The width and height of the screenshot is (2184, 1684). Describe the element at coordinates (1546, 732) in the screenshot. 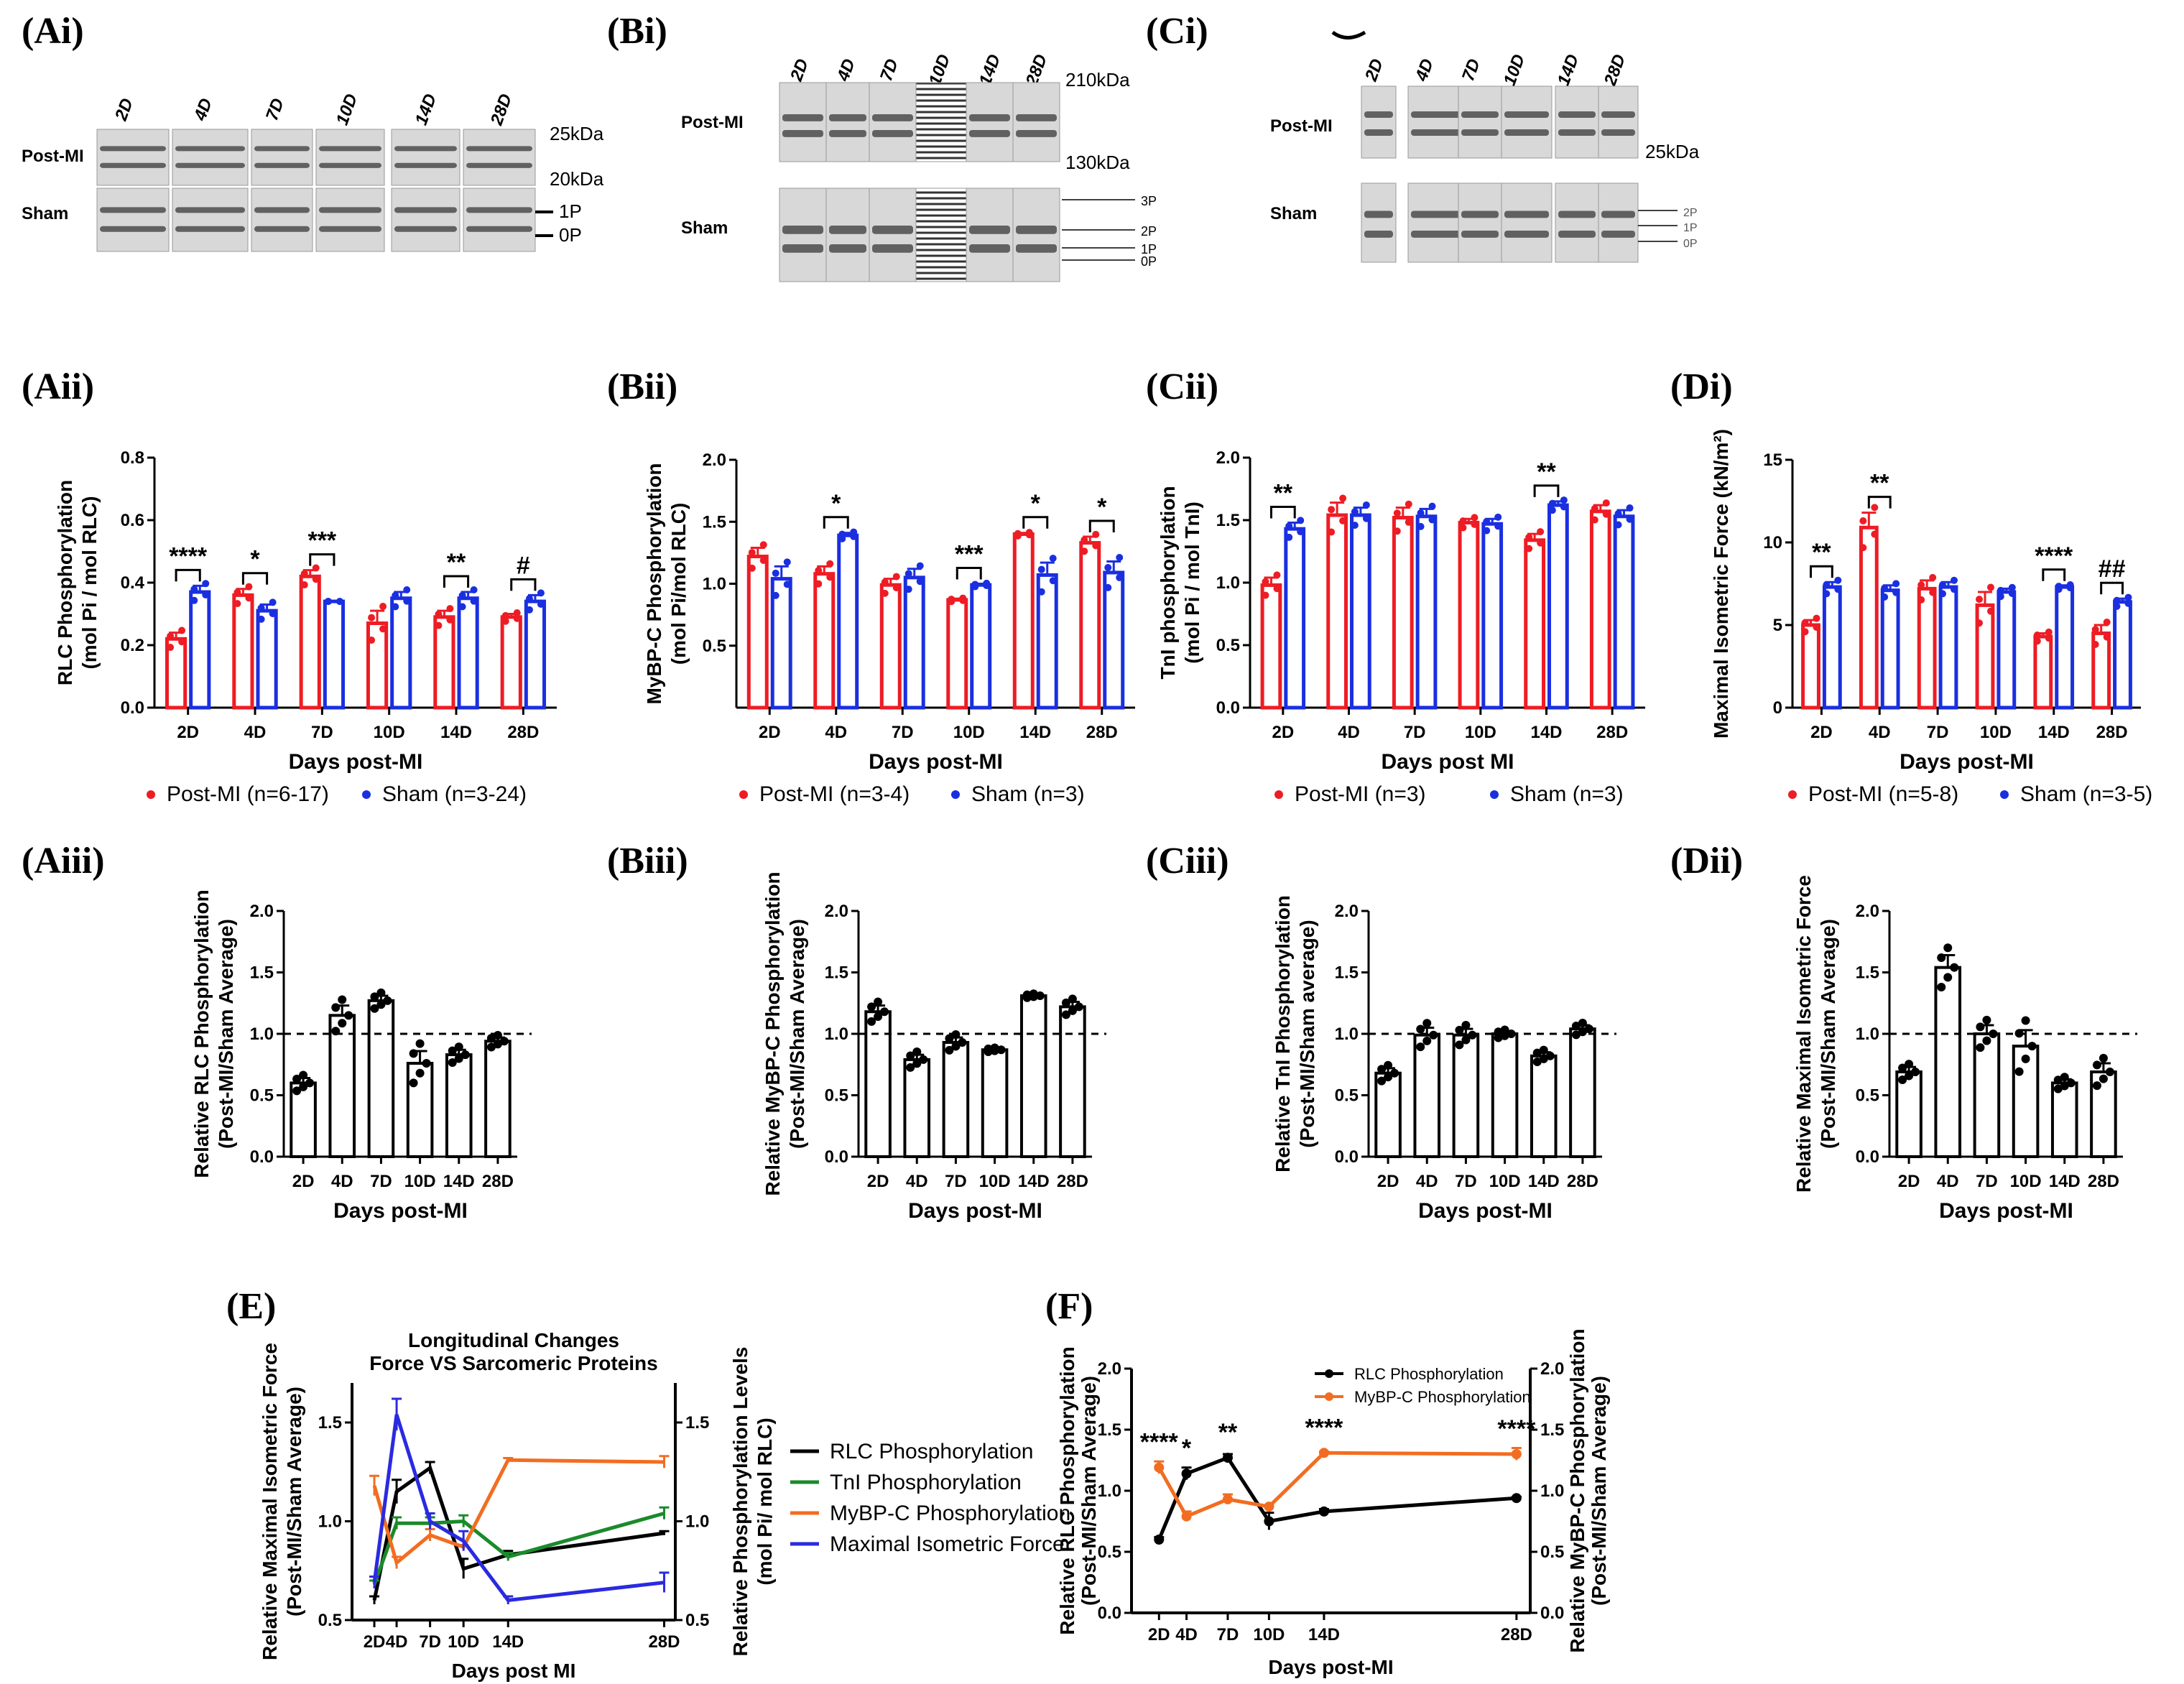

I see `x-tick-label: 14D` at that location.